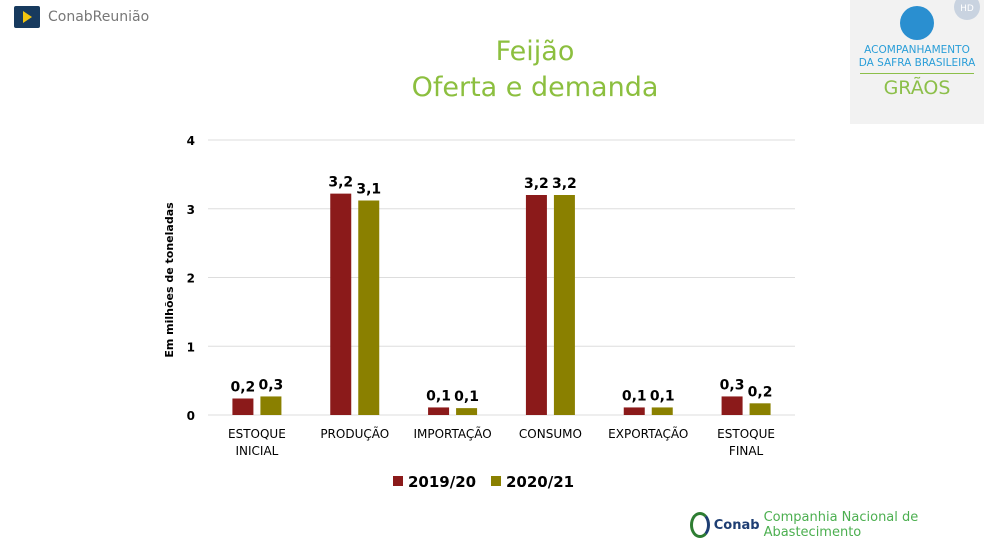 This screenshot has width=984, height=546. I want to click on legend-label: 2020/21, so click(540, 482).